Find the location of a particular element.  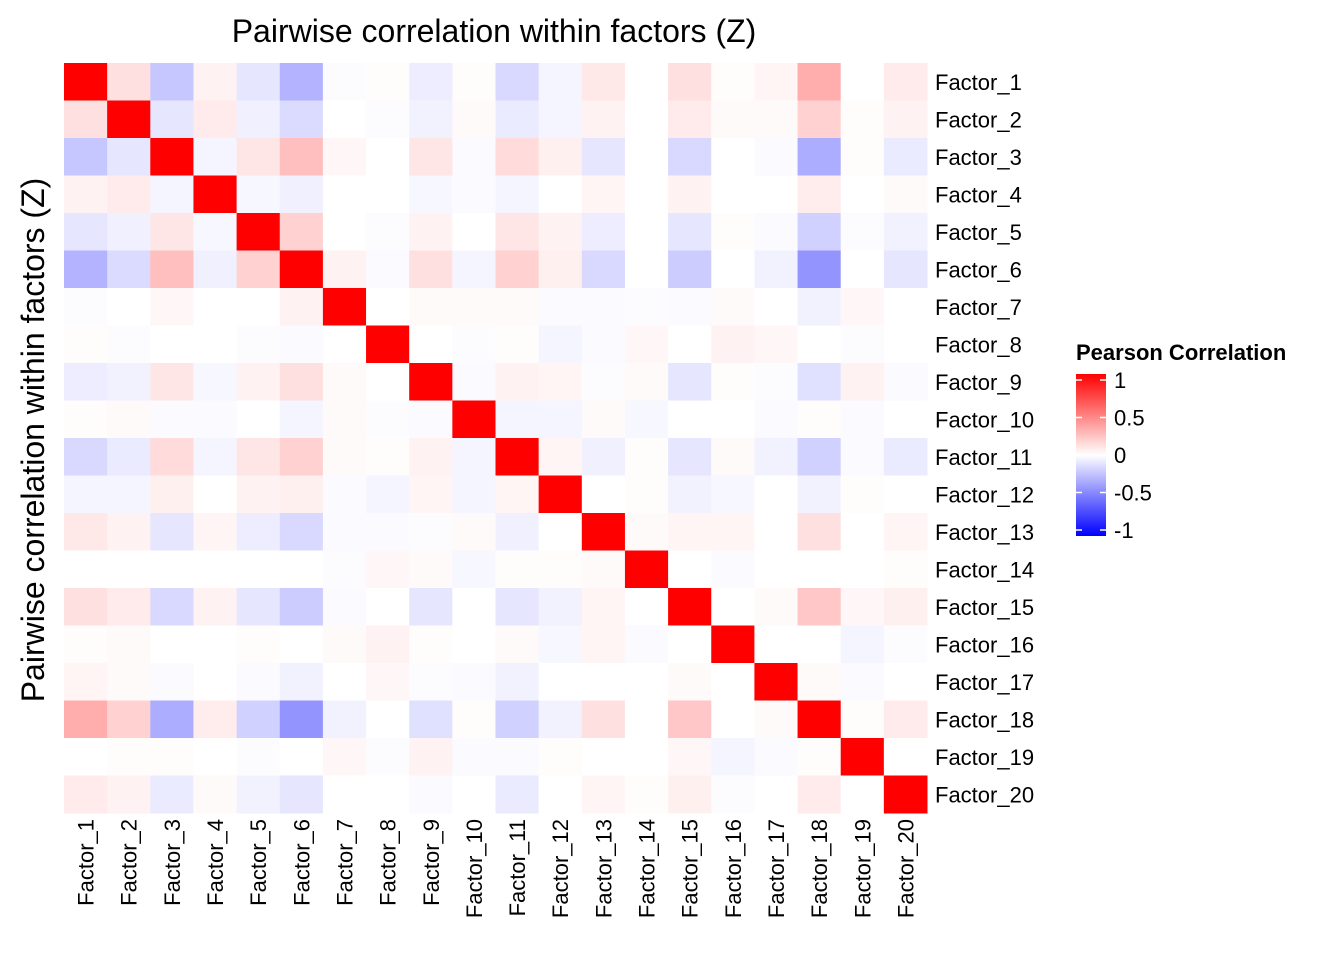

row-tick-label: Factor_19 is located at coordinates (984, 757).